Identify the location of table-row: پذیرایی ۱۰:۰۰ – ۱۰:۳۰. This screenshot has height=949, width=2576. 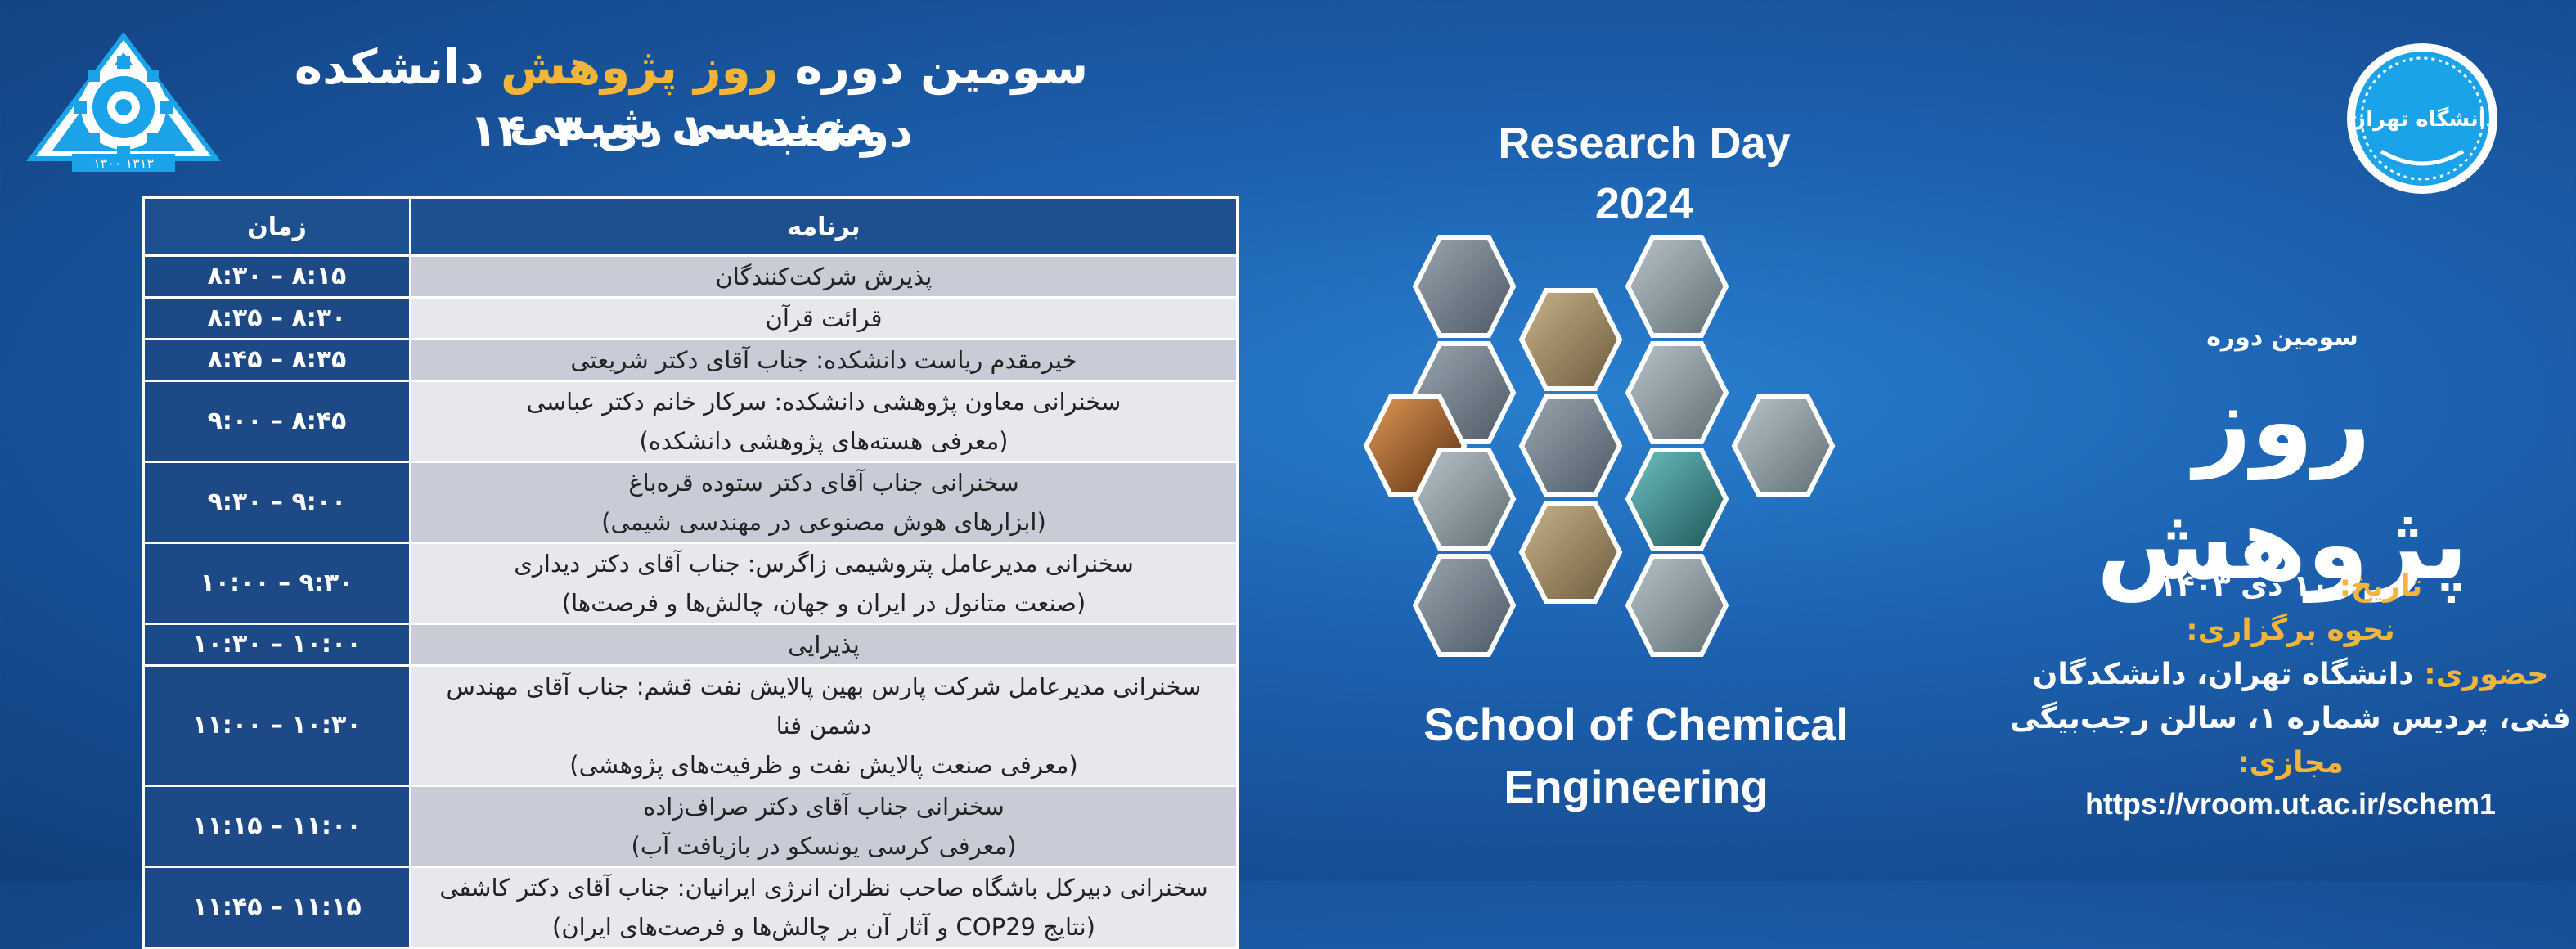
(690, 645).